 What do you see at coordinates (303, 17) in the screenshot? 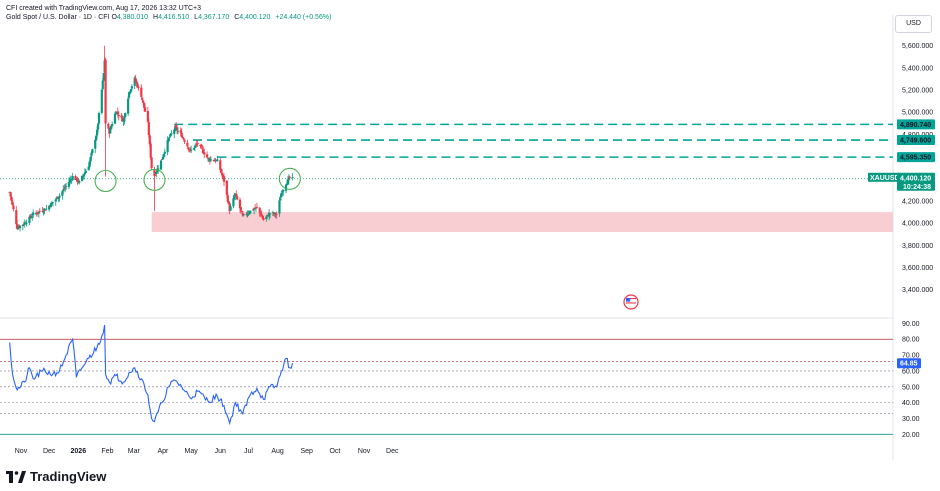
I see `change-value: +24.440 (+0.56%)` at bounding box center [303, 17].